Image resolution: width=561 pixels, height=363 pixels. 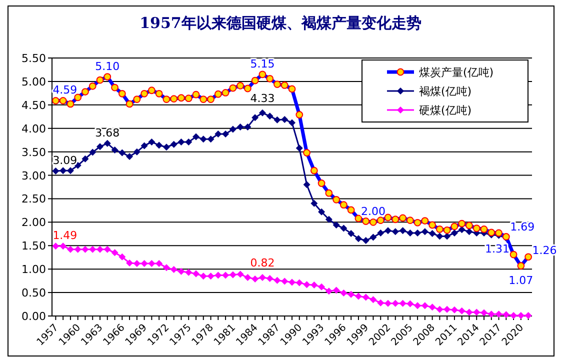 I want to click on y-tick-label: 1.50, so click(x=34, y=246).